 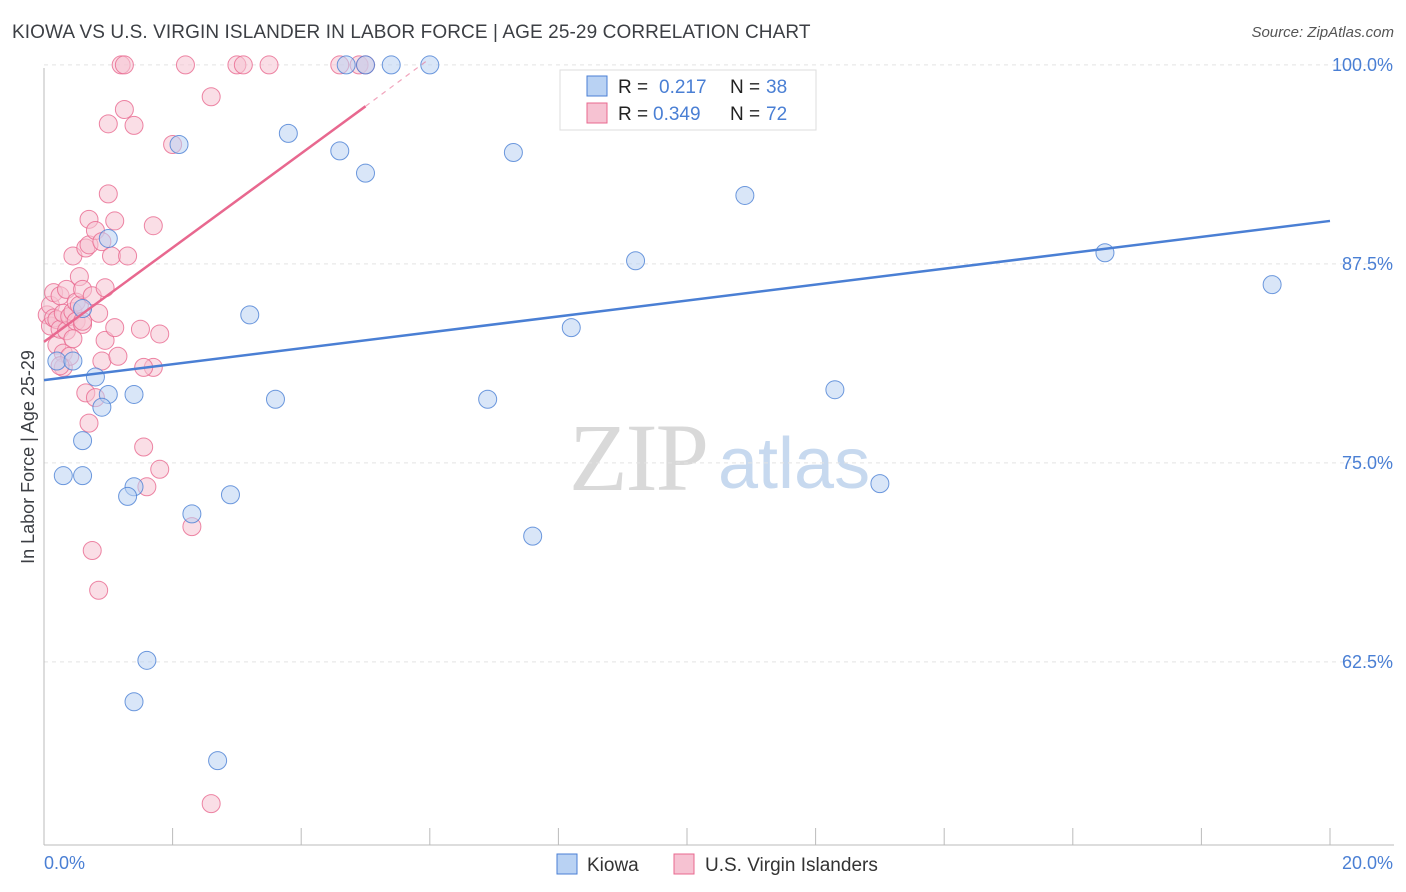 I want to click on source-label: Source: ZipAtlas.com, so click(x=1322, y=32).